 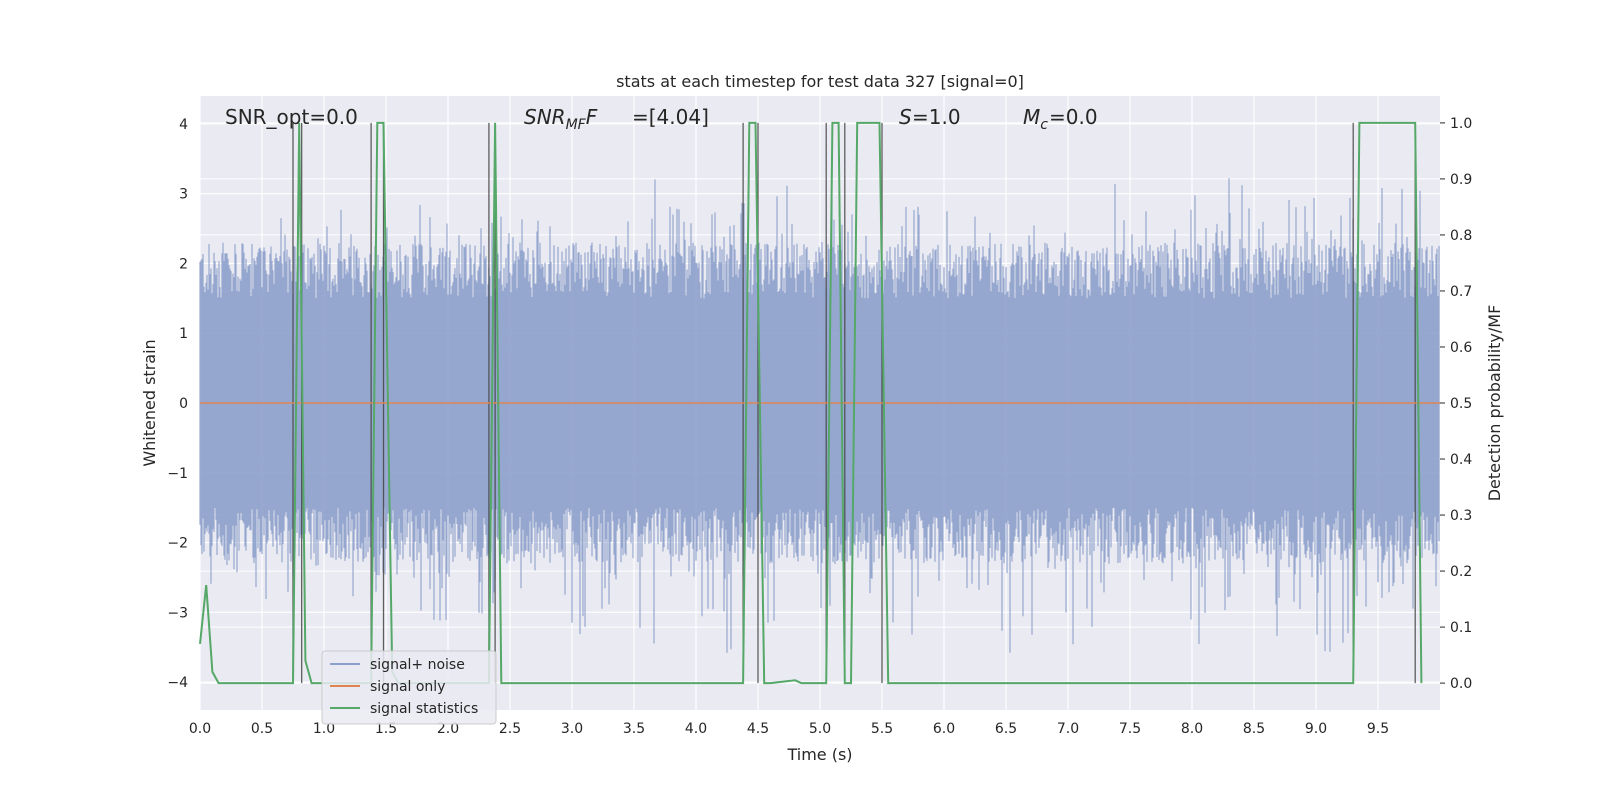 I want to click on annotation-s: S =1.0, so click(x=930, y=117).